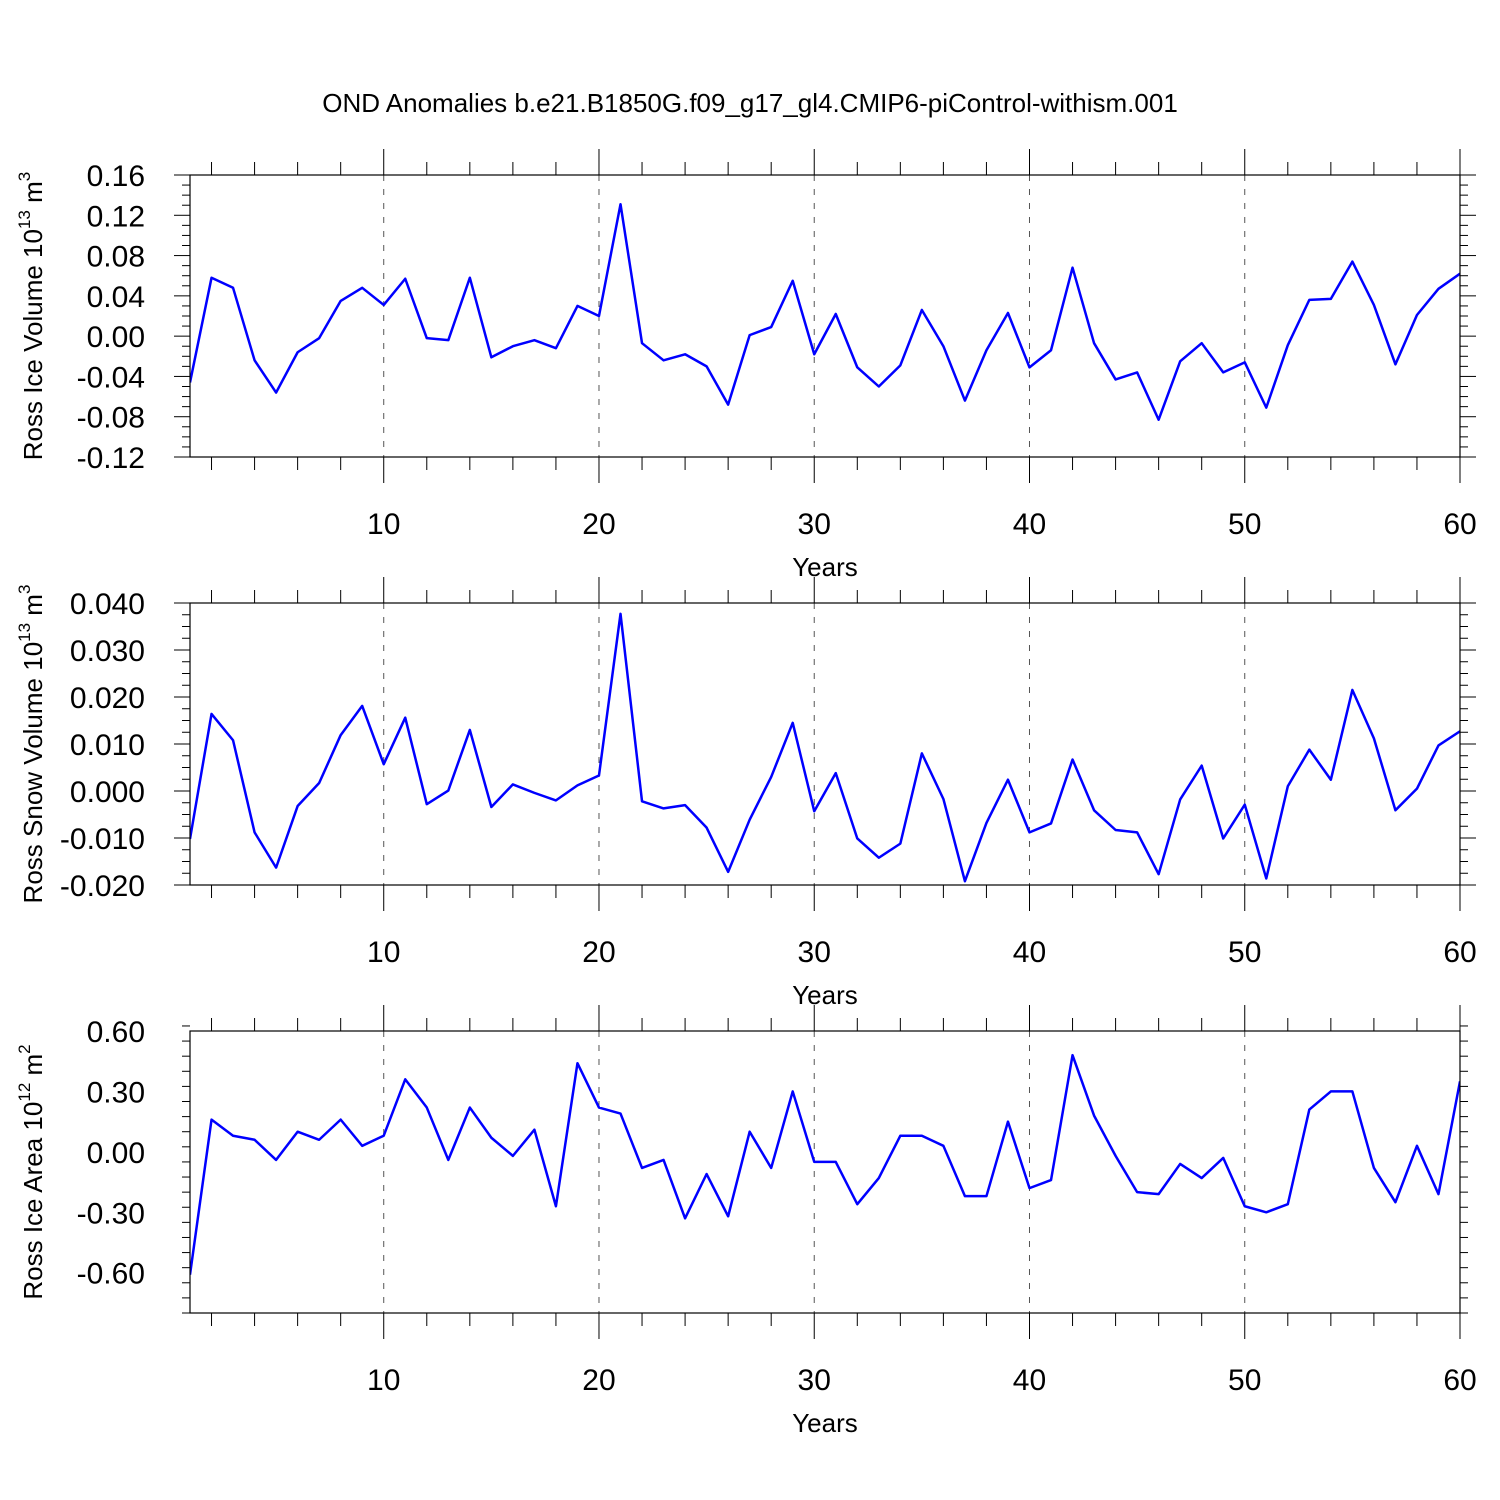 This screenshot has width=1500, height=1500. Describe the element at coordinates (107, 604) in the screenshot. I see `y-tick-label: 0.040` at that location.